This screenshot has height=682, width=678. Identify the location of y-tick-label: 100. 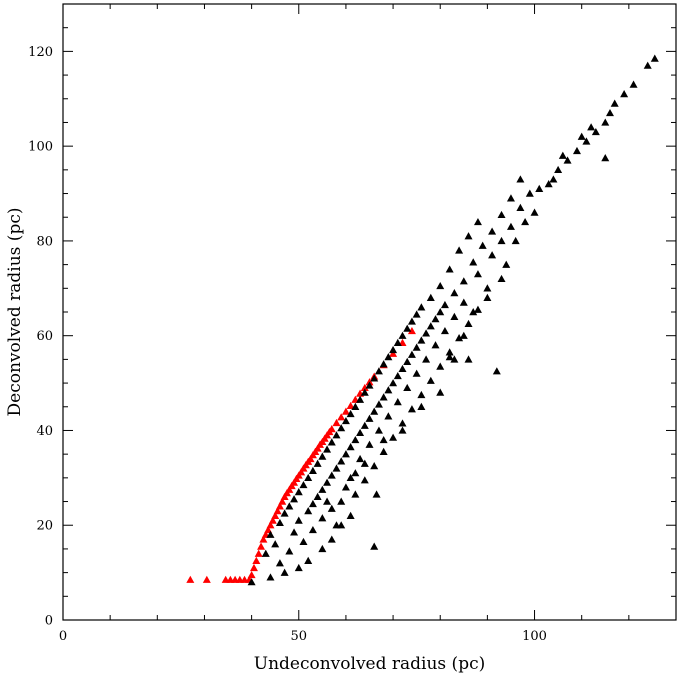
(40, 147).